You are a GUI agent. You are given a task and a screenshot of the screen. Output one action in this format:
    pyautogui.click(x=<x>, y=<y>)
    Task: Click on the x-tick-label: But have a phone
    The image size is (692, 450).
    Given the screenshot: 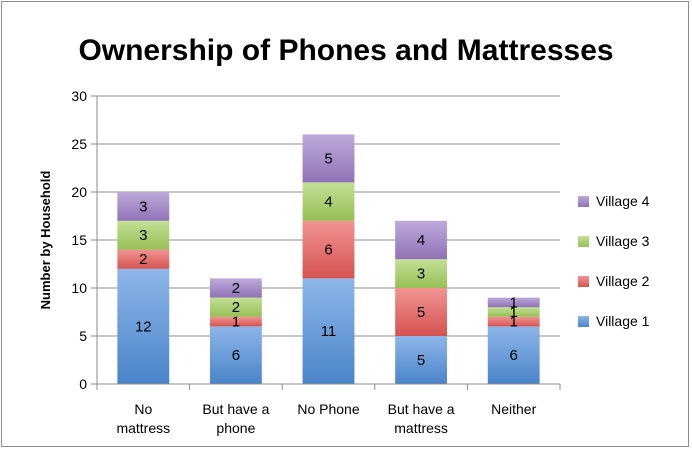 What is the action you would take?
    pyautogui.click(x=235, y=418)
    